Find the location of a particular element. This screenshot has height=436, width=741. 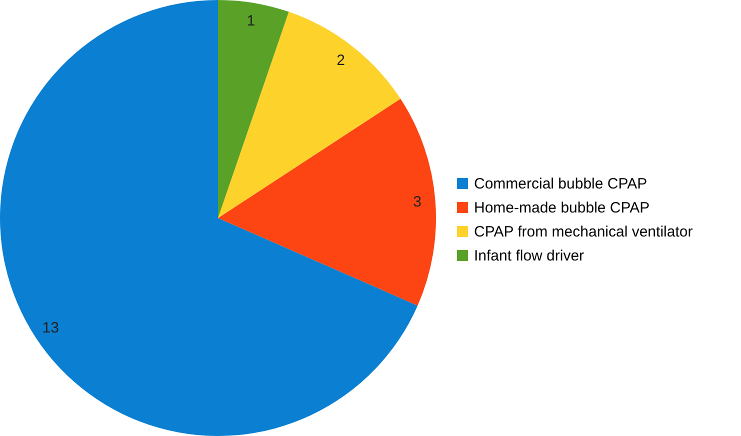

legend-label: Infant flow driver is located at coordinates (529, 256).